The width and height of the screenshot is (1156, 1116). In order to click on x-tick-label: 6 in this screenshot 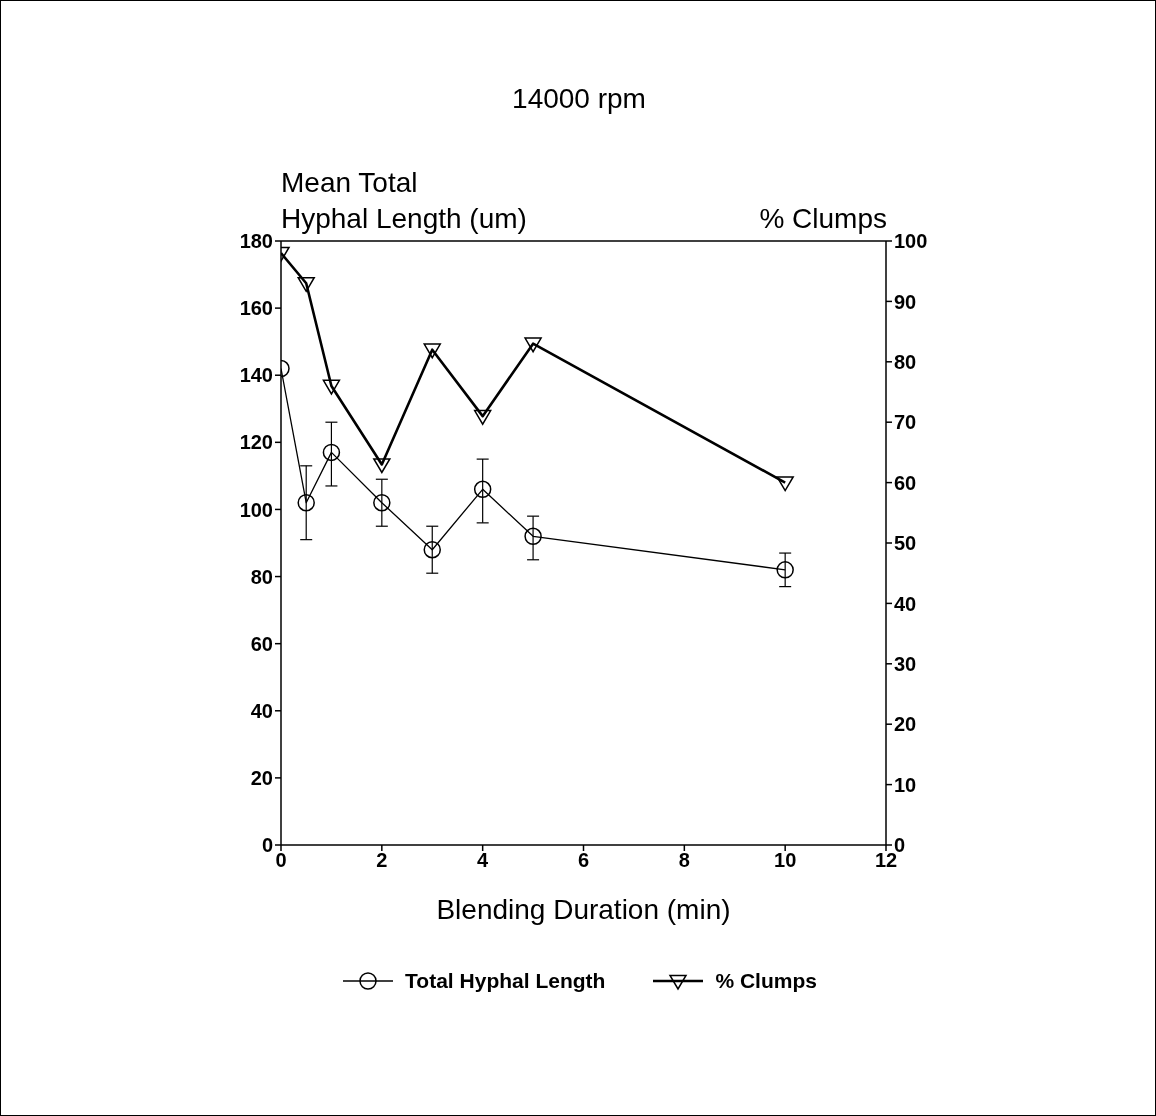, I will do `click(583, 860)`.